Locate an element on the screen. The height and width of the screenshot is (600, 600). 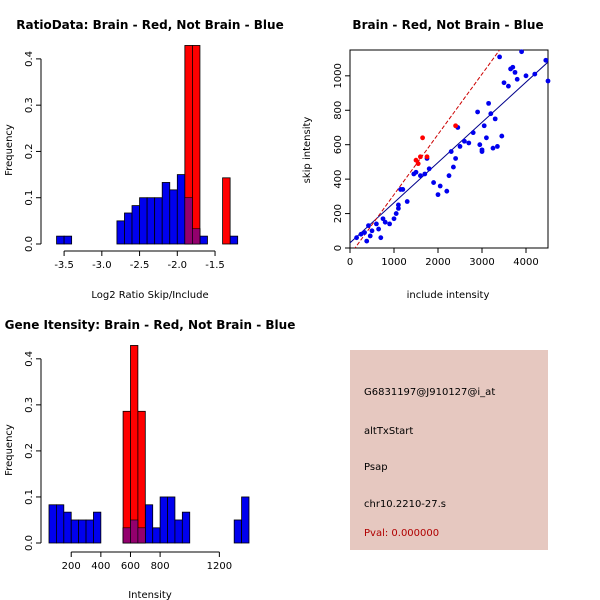
intensity-x-tick-label: 600 is located at coordinates (130, 566).